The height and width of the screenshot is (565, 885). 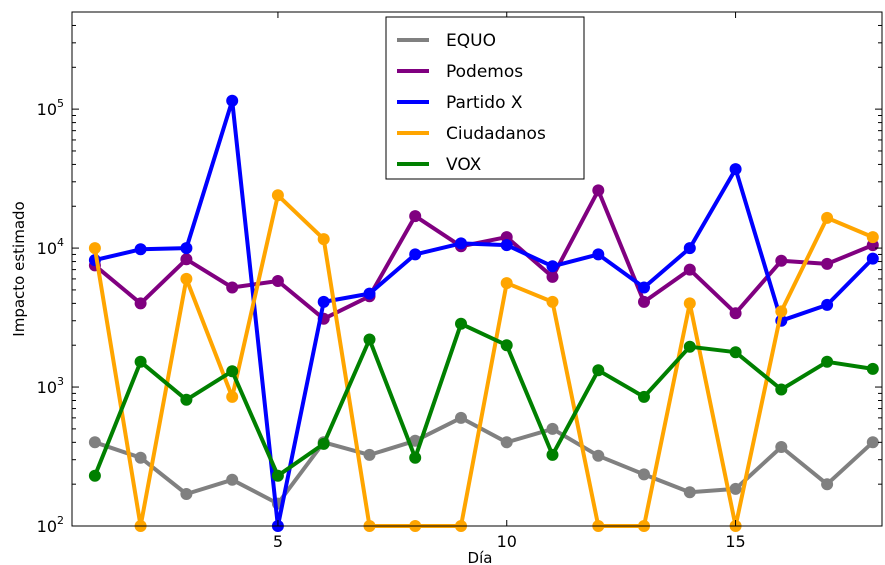 What do you see at coordinates (480, 557) in the screenshot?
I see `x-axis-title: Día` at bounding box center [480, 557].